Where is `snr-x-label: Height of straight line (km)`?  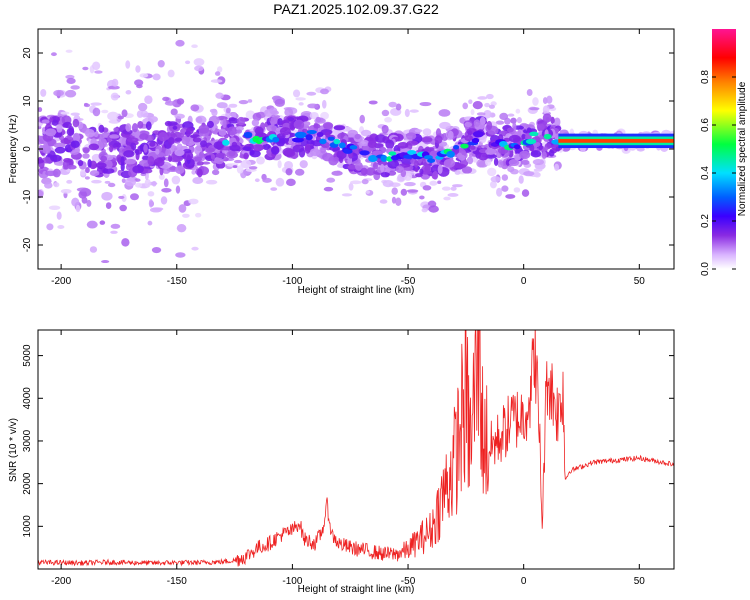
snr-x-label: Height of straight line (km) is located at coordinates (356, 589).